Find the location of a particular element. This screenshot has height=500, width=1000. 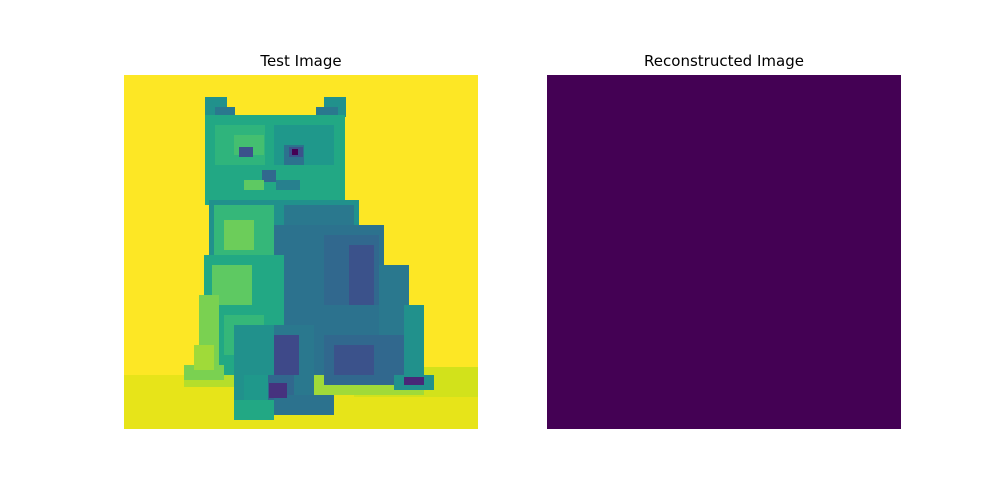

test-image-title: Test Image is located at coordinates (301, 61).